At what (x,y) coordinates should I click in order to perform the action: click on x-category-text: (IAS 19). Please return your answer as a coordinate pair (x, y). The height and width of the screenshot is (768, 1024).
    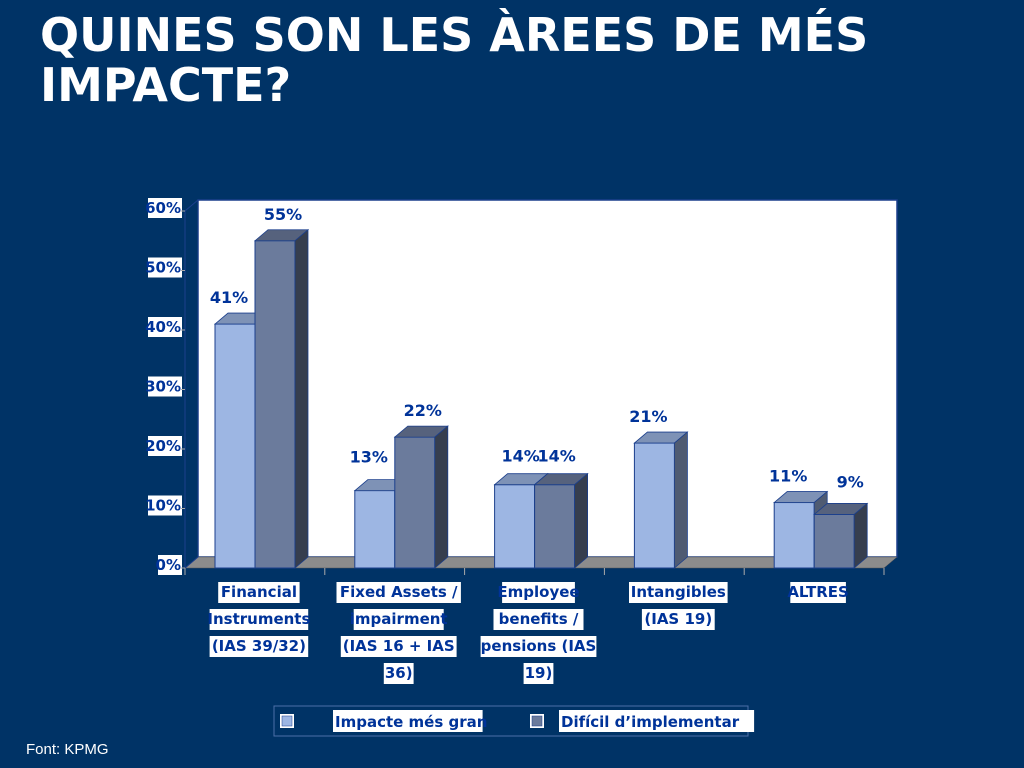
    Looking at the image, I should click on (678, 619).